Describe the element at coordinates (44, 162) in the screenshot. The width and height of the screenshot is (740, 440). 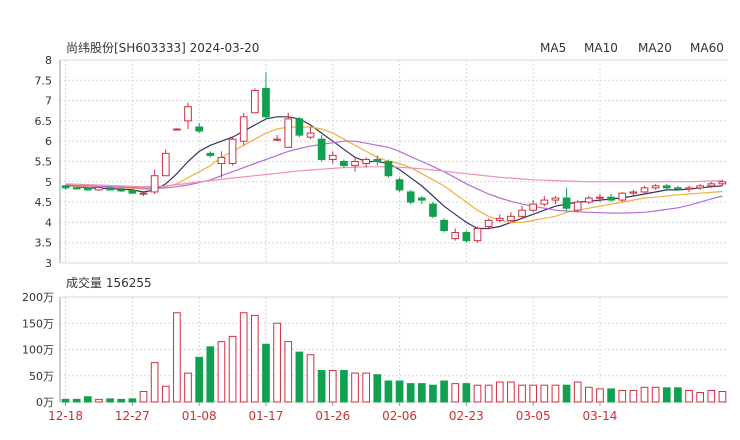
I see `price-y-tick: 5.5` at that location.